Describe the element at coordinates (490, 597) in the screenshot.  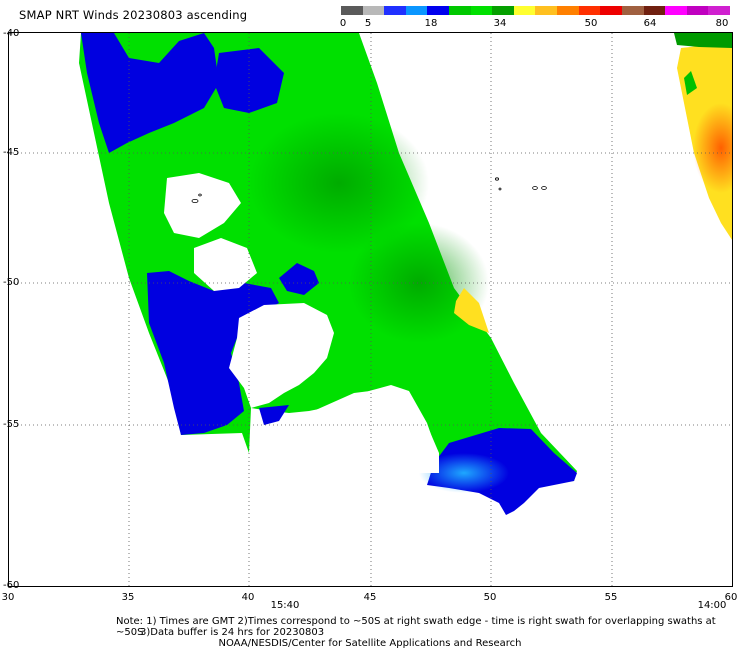
I see `lon-label: 50` at that location.